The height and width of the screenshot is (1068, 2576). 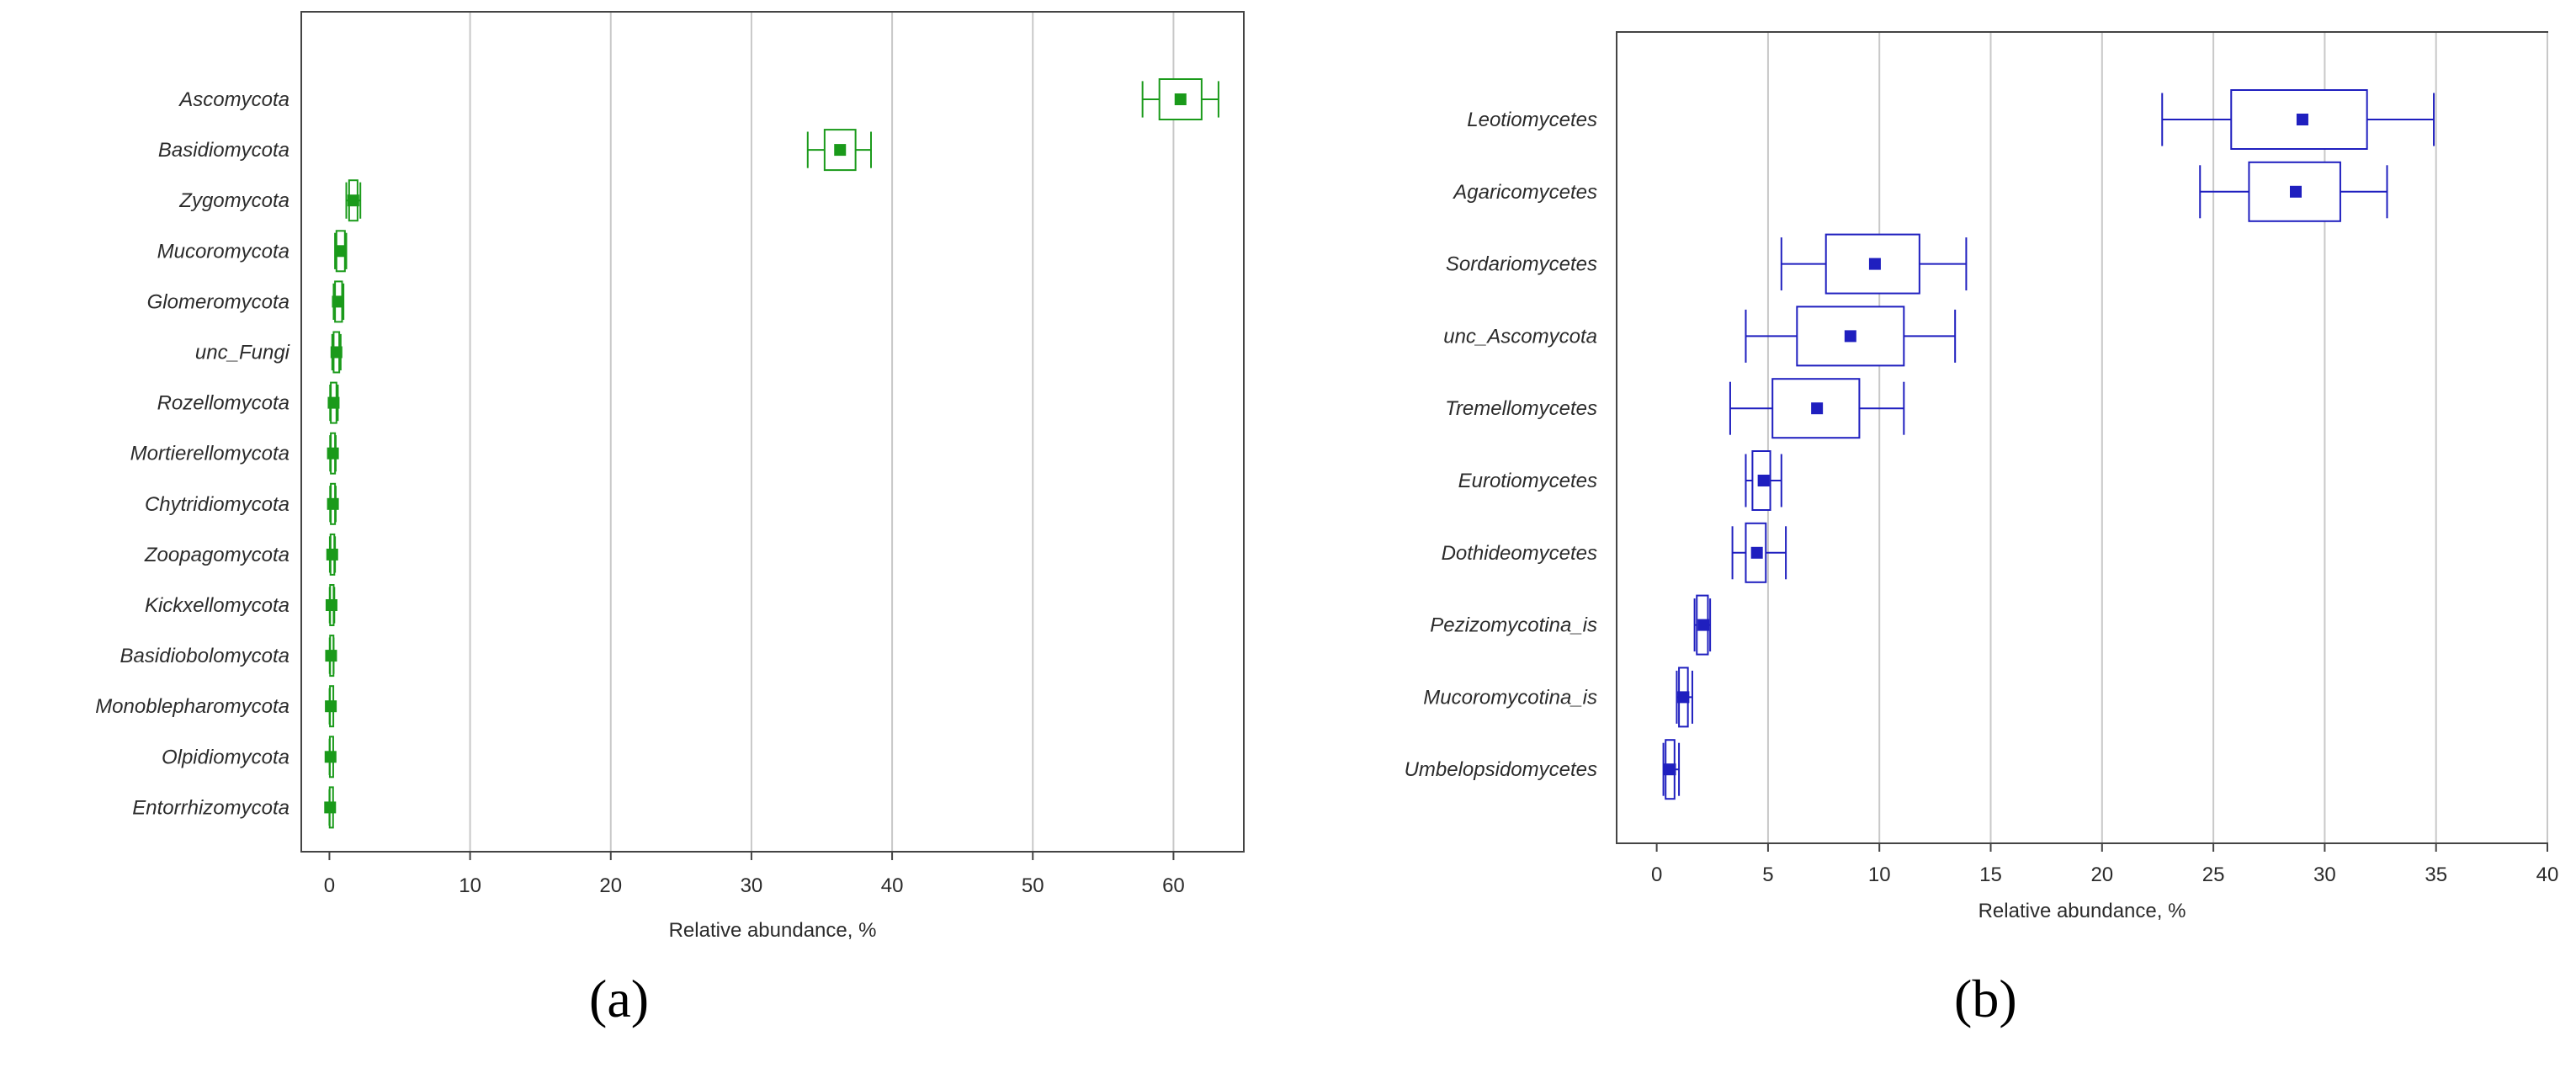 I want to click on axis-title-a: Relative abundance, %, so click(x=773, y=930).